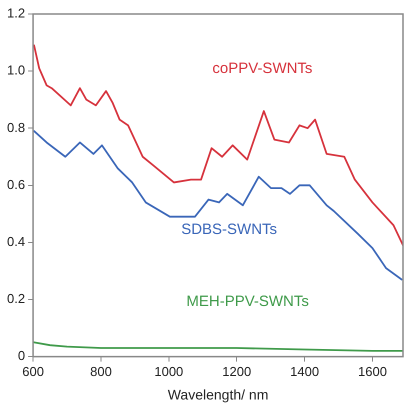  I want to click on x-axis-title: Wavelength/ nm, so click(218, 394).